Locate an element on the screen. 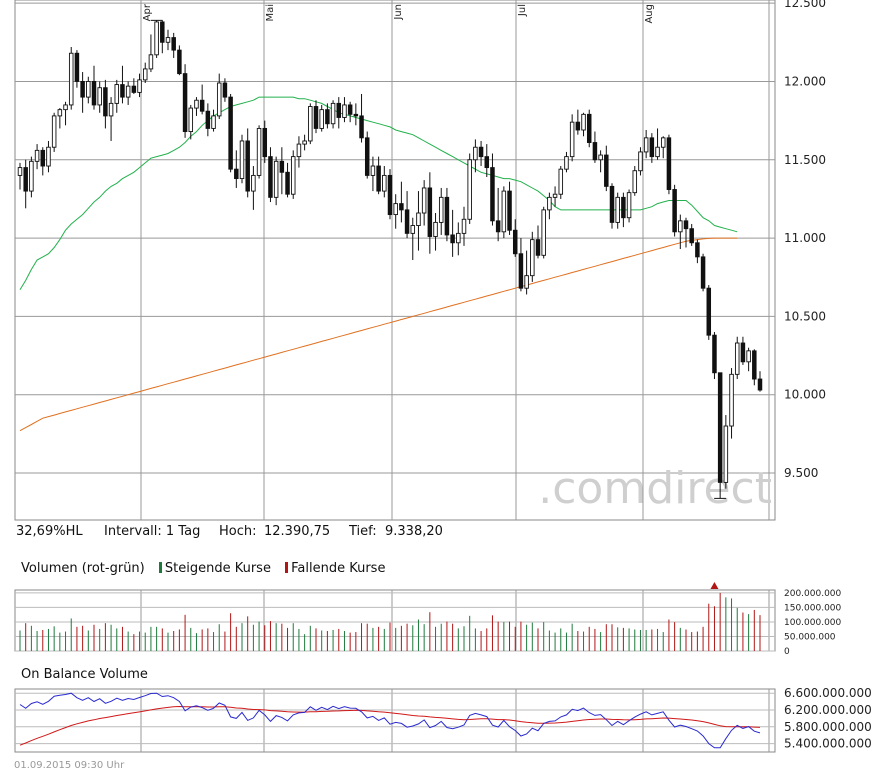 The image size is (895, 775). x-tick-label: Jun is located at coordinates (398, 12).